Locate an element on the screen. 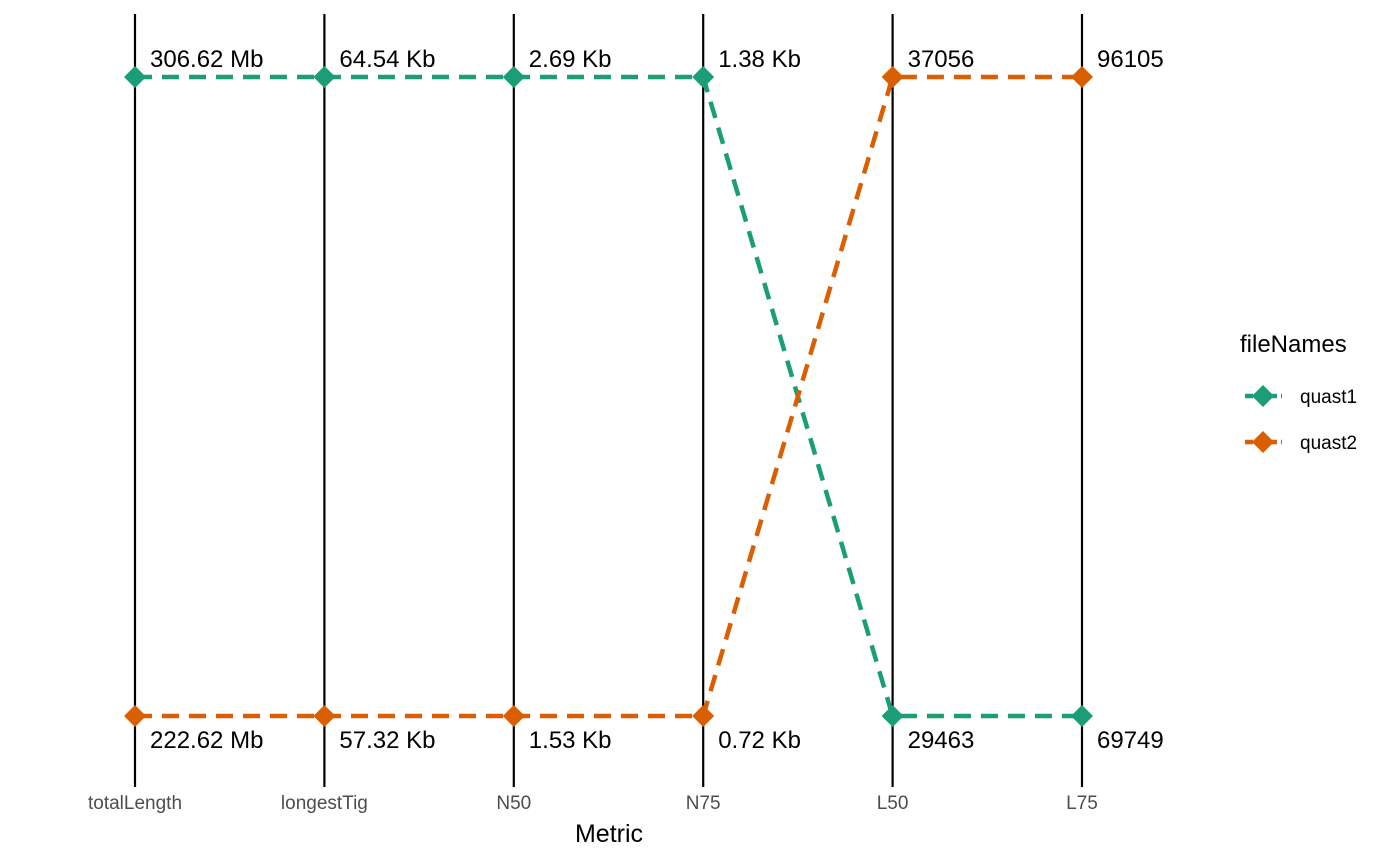 Image resolution: width=1400 pixels, height=865 pixels. value-label-quast1-n50: 2.69 Kb is located at coordinates (570, 59).